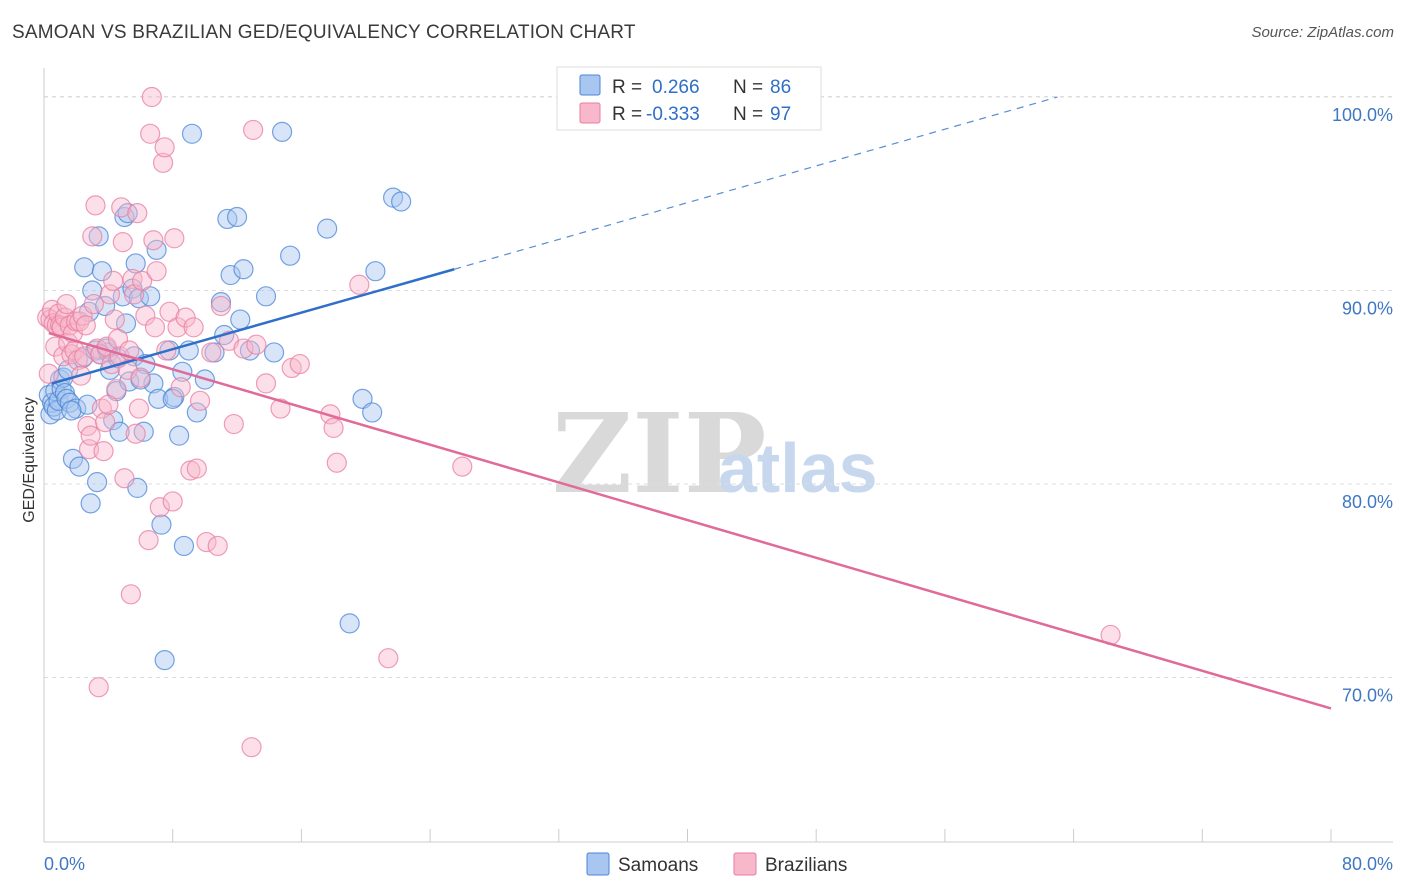  I want to click on y-tick-label-3: 70.0%, so click(1367, 696).